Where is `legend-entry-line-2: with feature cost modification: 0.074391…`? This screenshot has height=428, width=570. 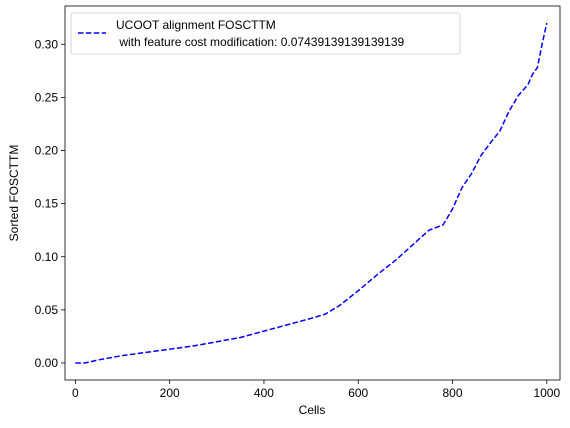
legend-entry-line-2: with feature cost modification: 0.074391… is located at coordinates (260, 42).